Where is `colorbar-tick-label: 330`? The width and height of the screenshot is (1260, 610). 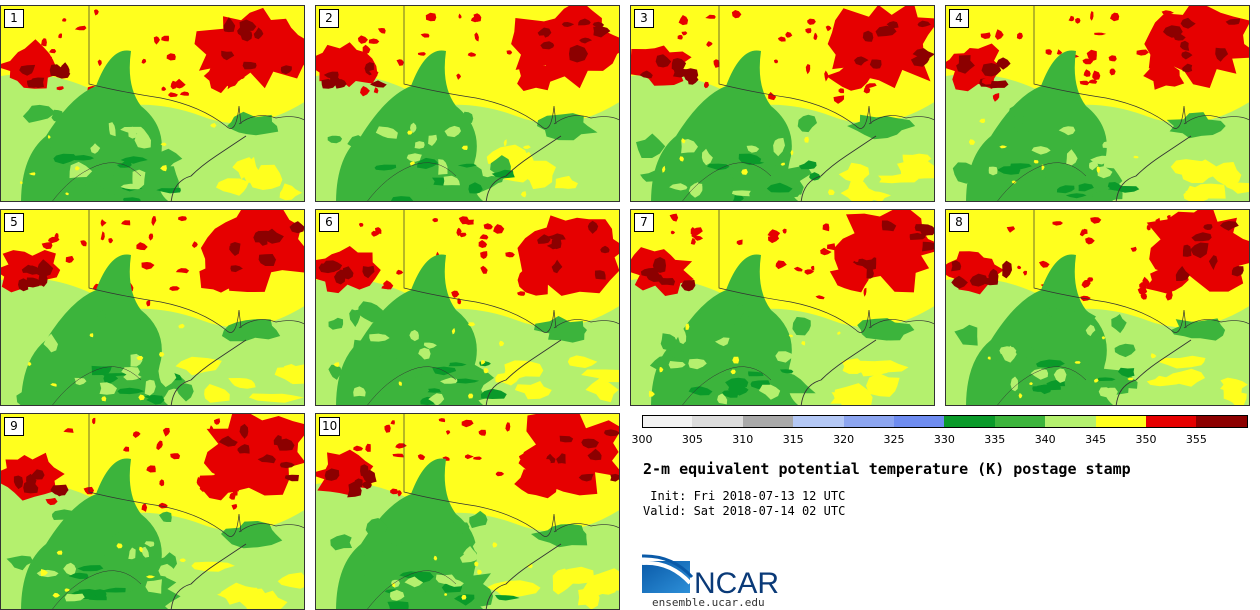
colorbar-tick-label: 330 is located at coordinates (944, 439).